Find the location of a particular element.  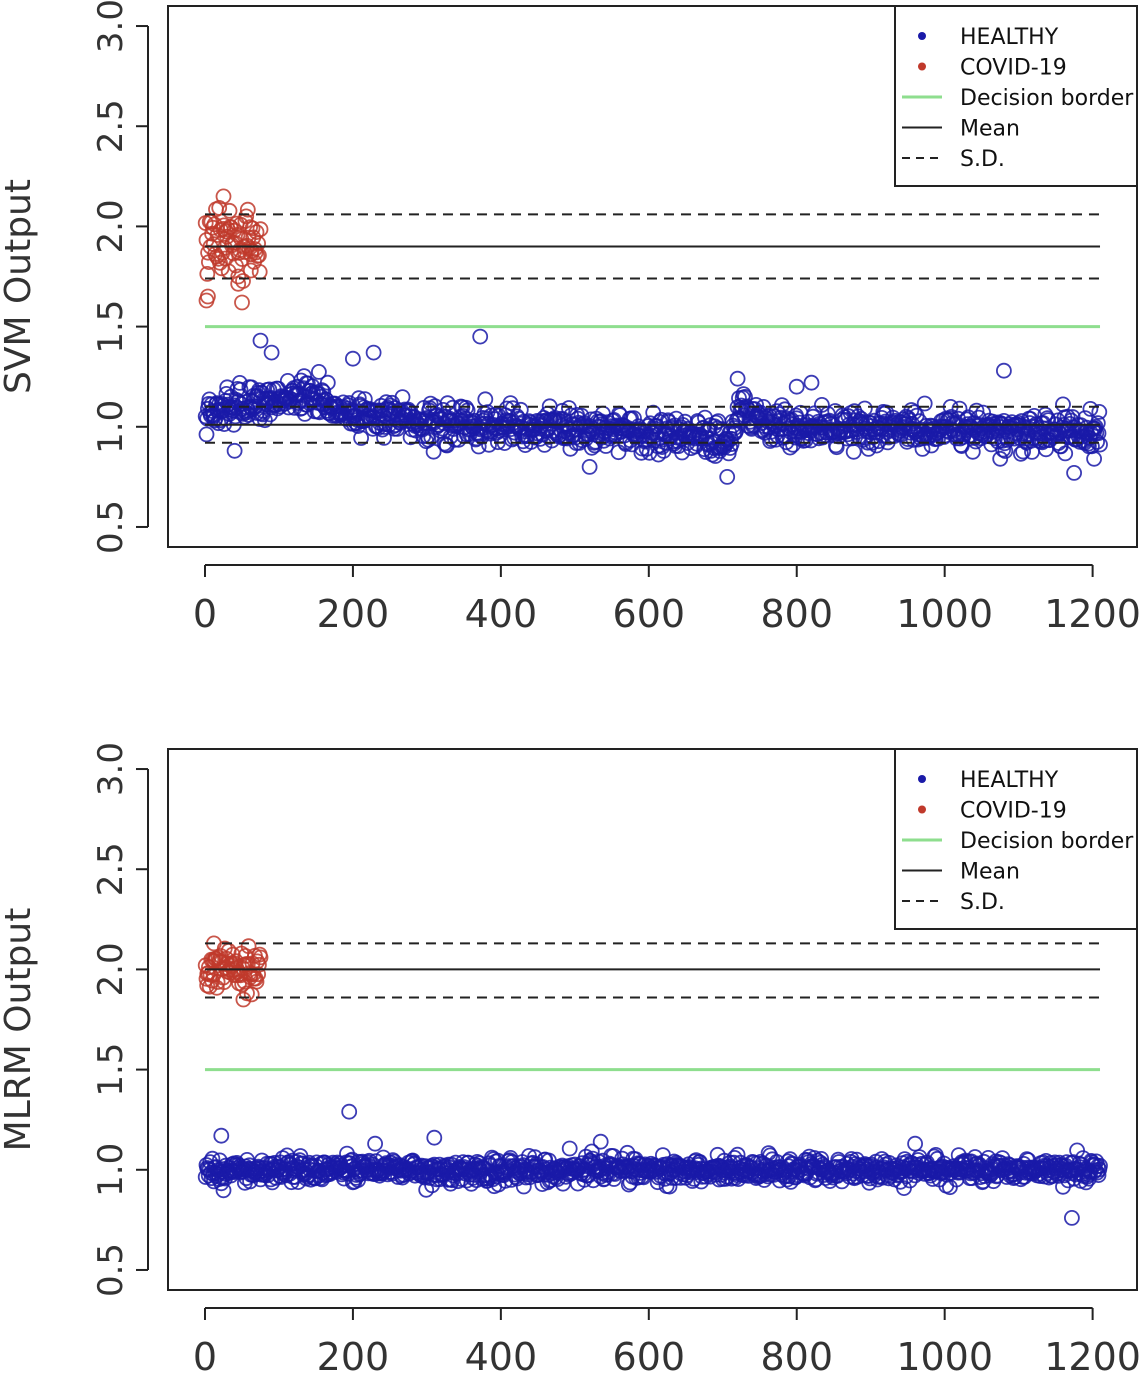

y-axis-label: MLRM Output is located at coordinates (19, 1030).